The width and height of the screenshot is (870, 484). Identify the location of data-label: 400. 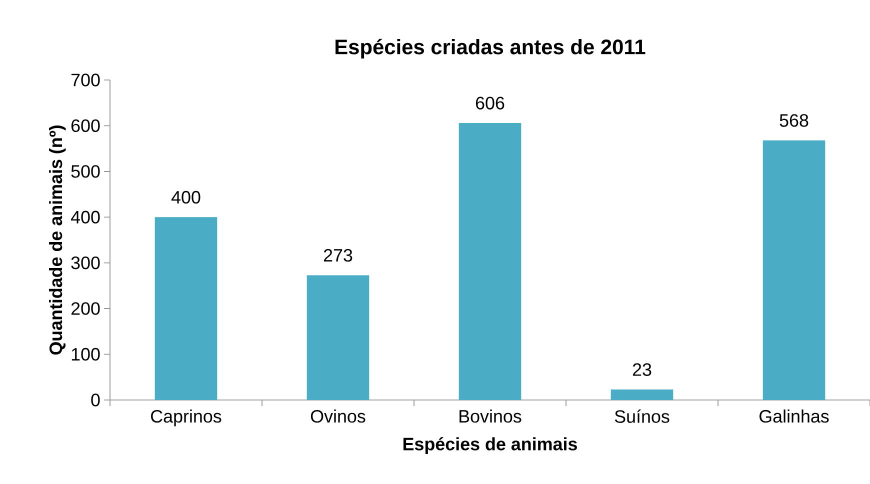
(185, 197).